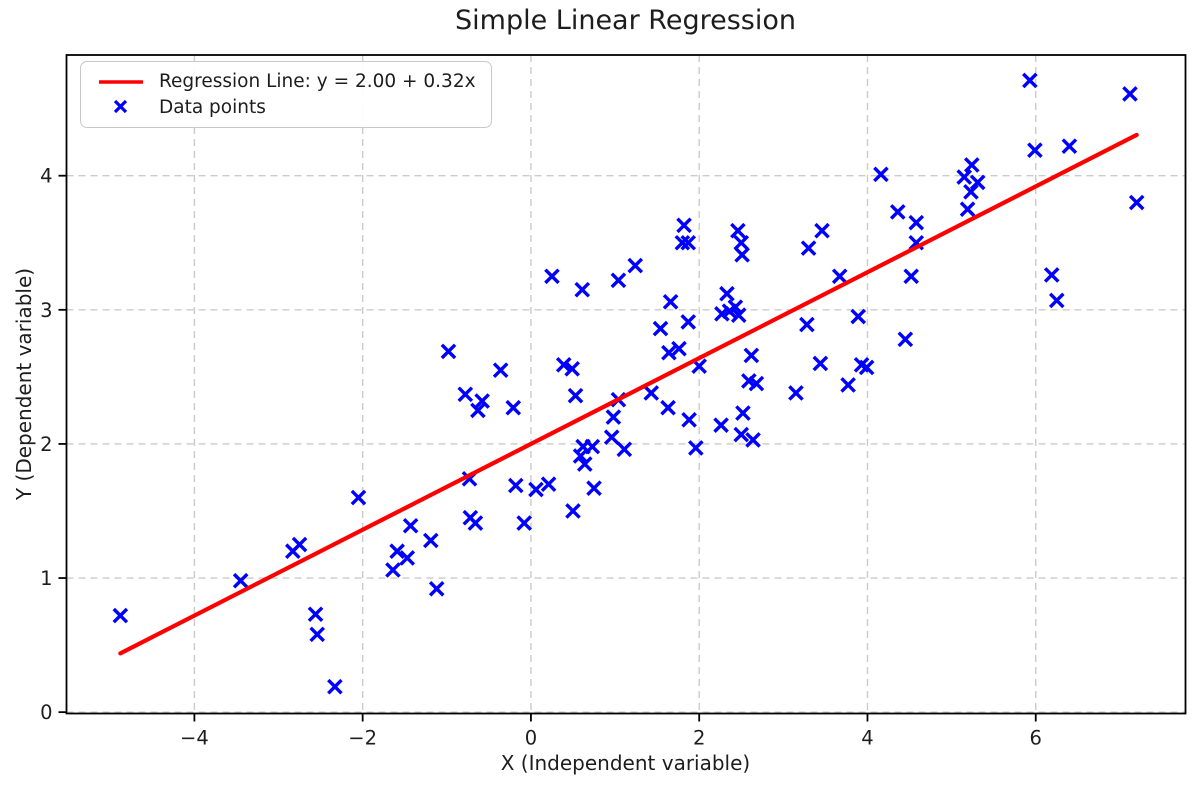  Describe the element at coordinates (1036, 738) in the screenshot. I see `x-tick-label: 6` at that location.